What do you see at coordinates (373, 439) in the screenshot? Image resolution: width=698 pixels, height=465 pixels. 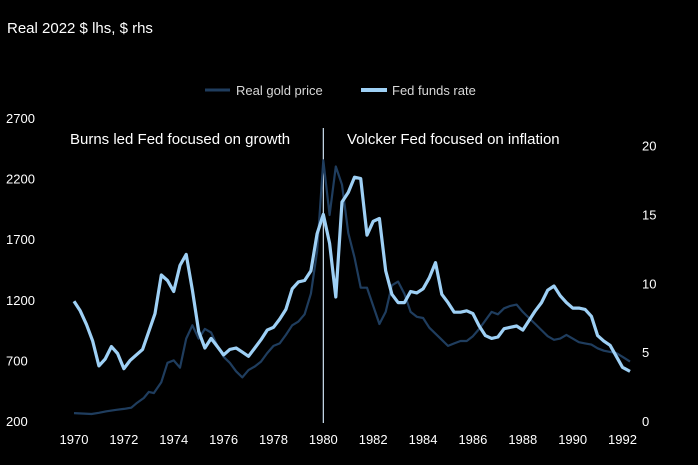 I see `x-tick-label: 1982` at bounding box center [373, 439].